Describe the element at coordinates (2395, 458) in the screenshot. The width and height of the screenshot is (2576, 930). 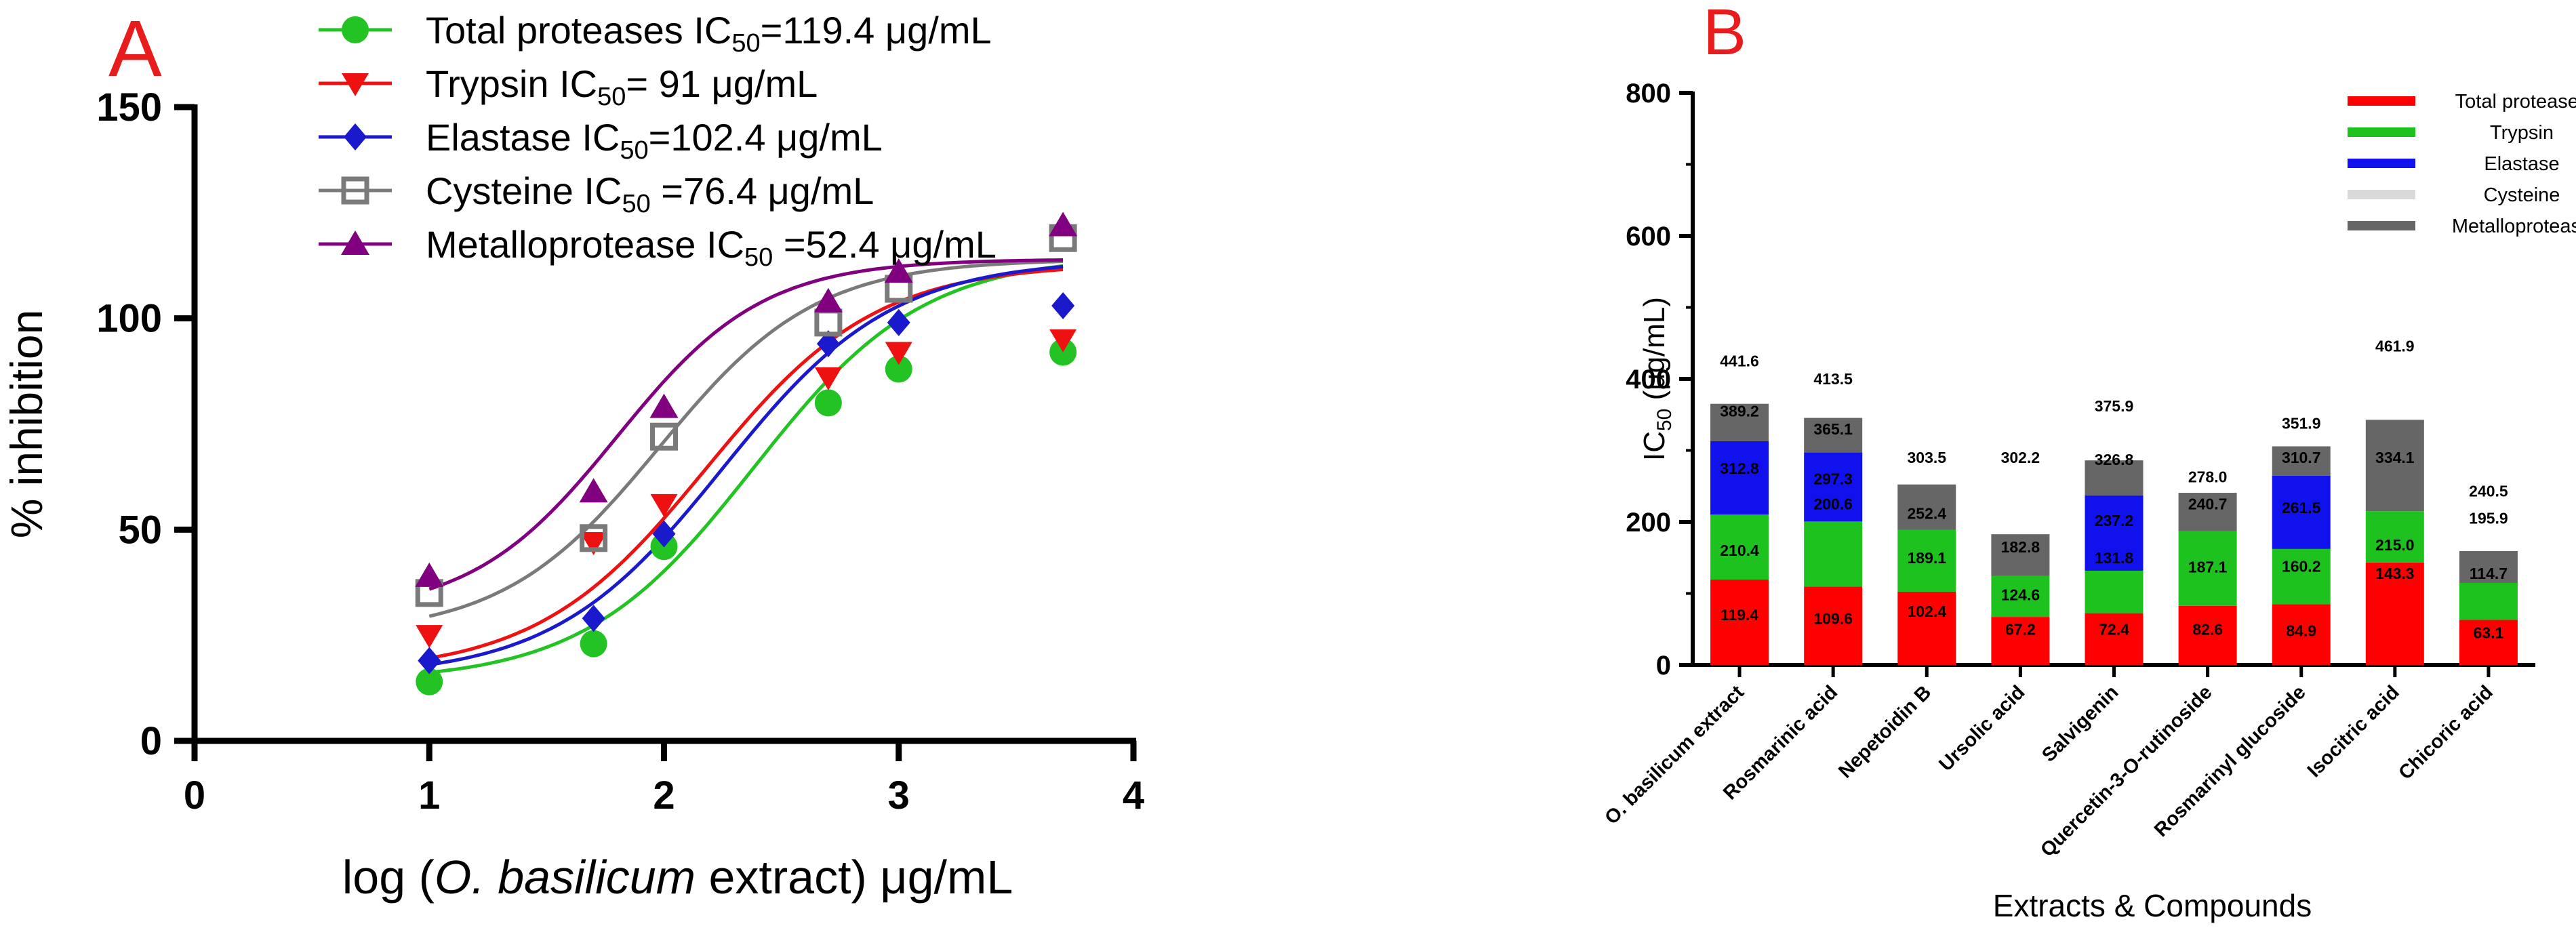
I see `data-label: 334.1` at that location.